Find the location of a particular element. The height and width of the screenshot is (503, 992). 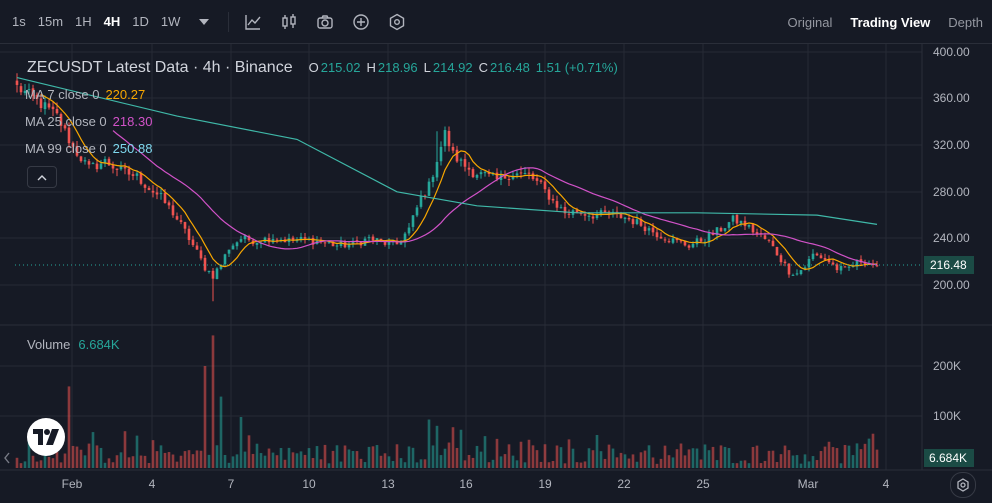

price-tick-label: 360.00 is located at coordinates (951, 98).